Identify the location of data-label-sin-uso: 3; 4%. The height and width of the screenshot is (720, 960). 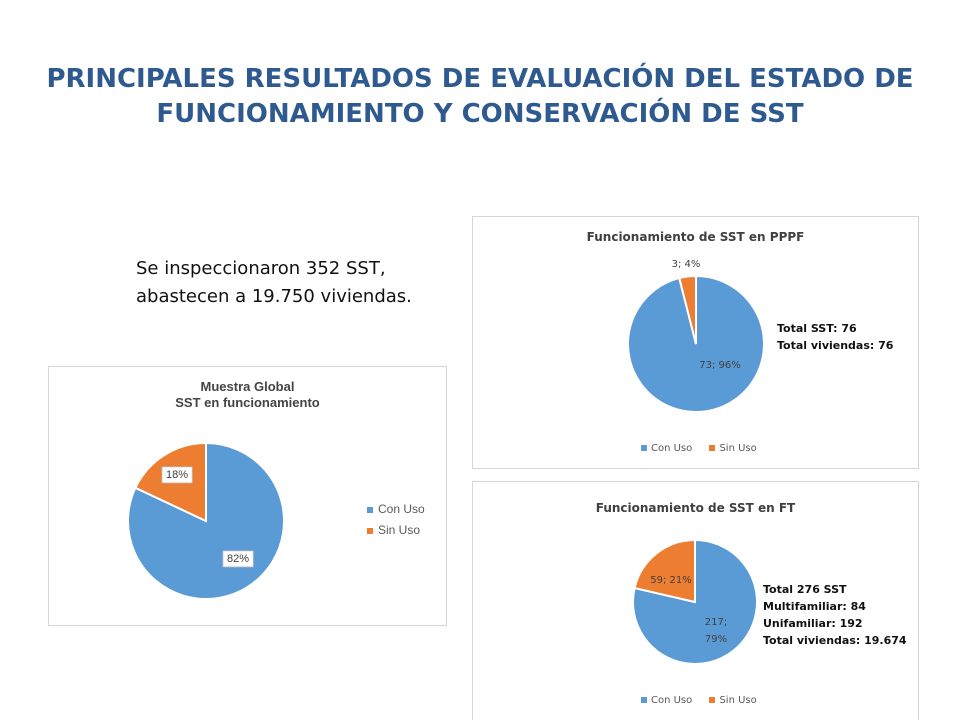
(686, 264).